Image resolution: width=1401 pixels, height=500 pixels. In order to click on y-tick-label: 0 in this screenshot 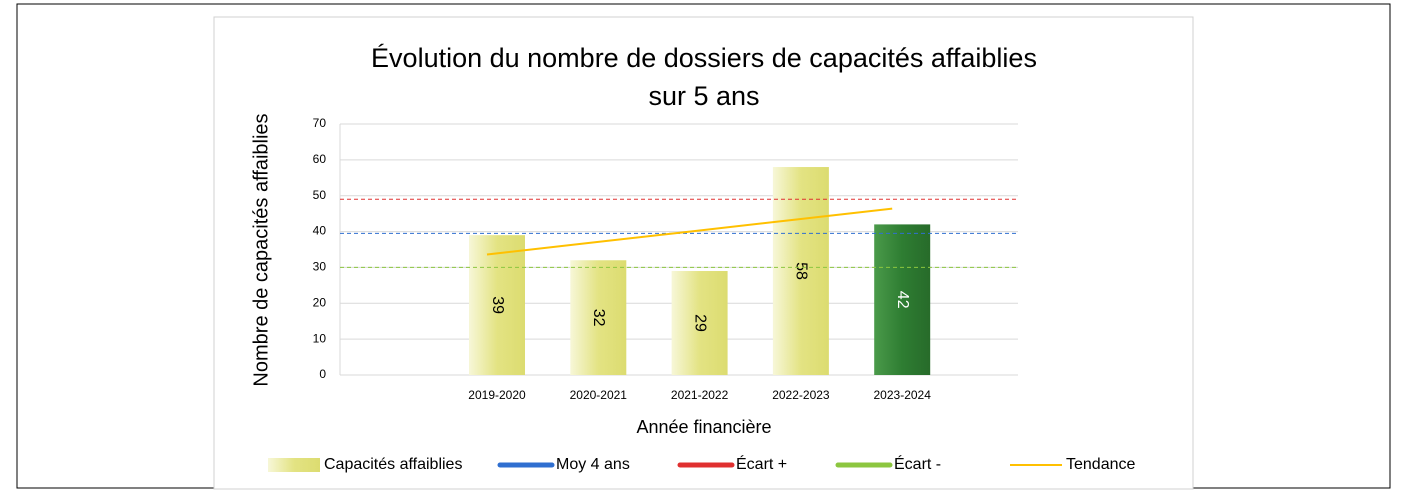, I will do `click(322, 374)`.